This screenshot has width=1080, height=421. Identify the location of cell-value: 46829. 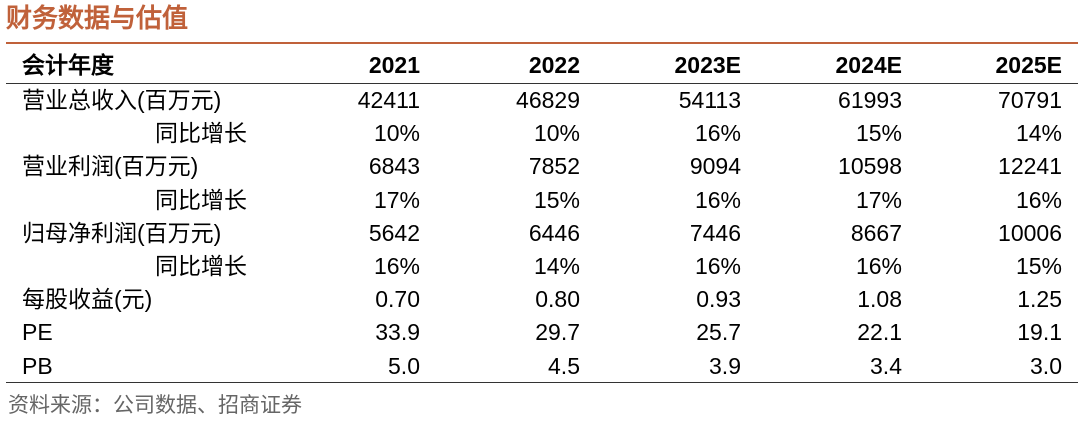
(548, 100).